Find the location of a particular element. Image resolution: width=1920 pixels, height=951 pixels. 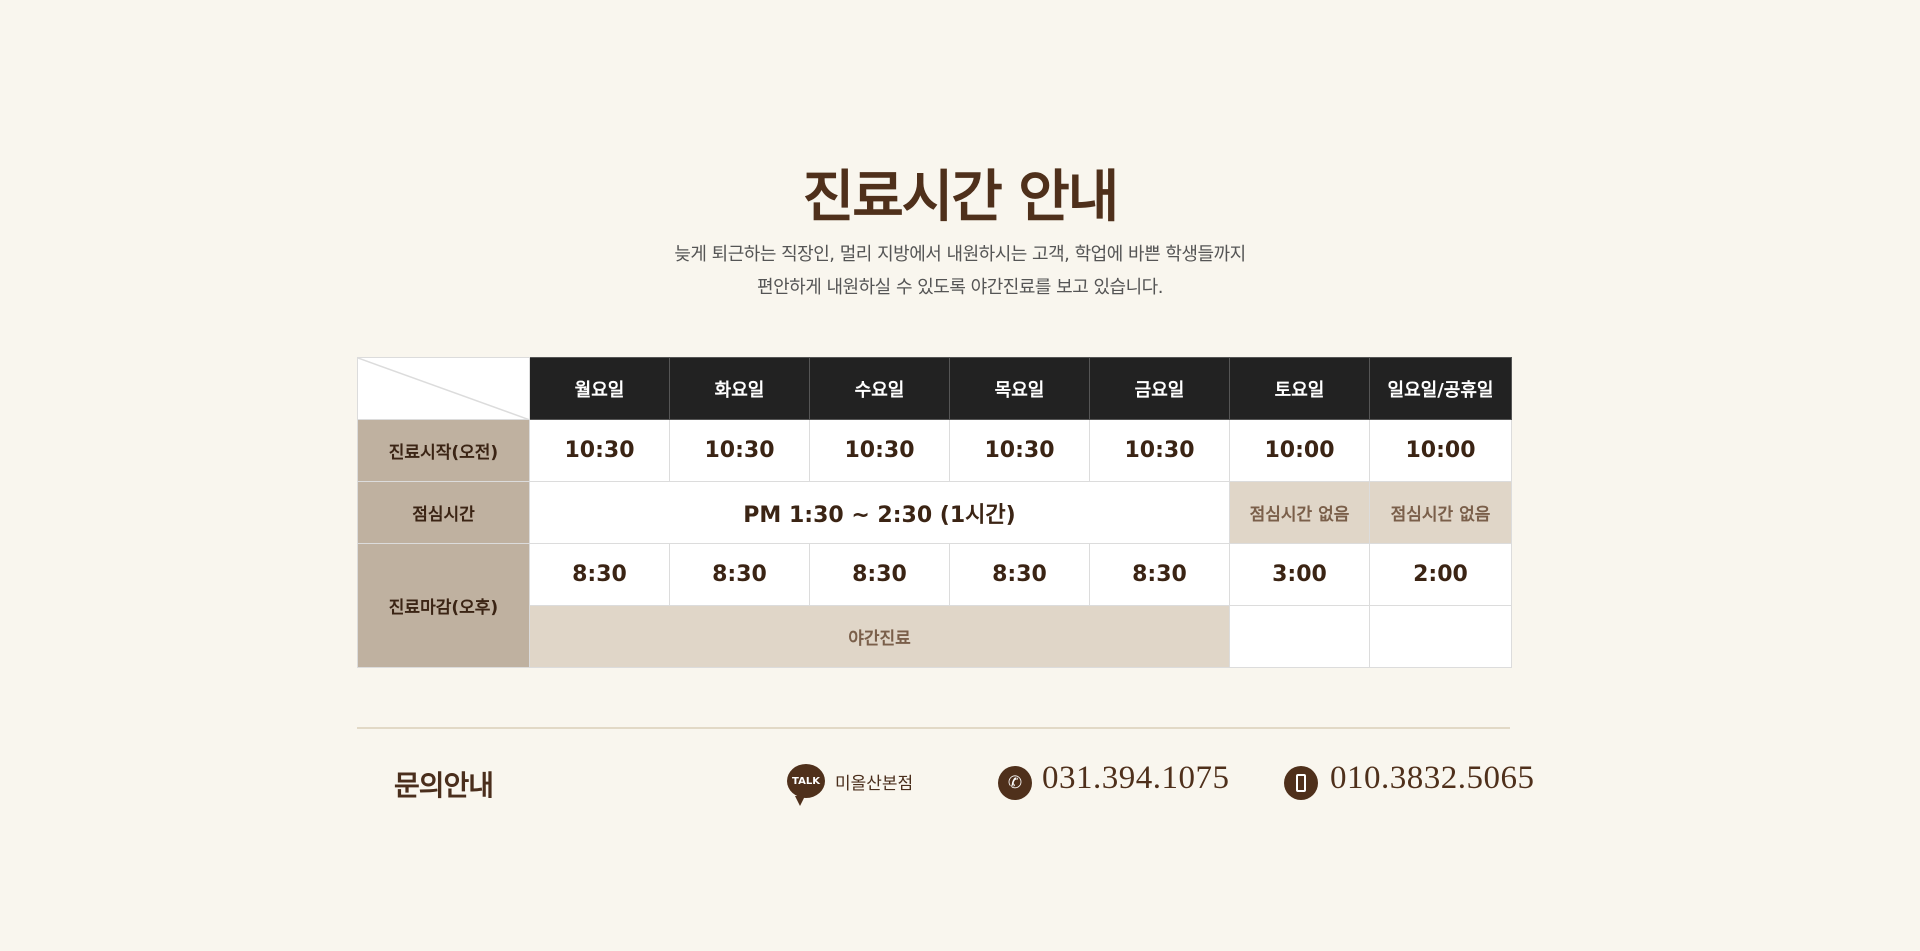

subtitle-line: 편안하게 내원하실 수 있도록 야간진료를 보고 있습니다. is located at coordinates (960, 287).